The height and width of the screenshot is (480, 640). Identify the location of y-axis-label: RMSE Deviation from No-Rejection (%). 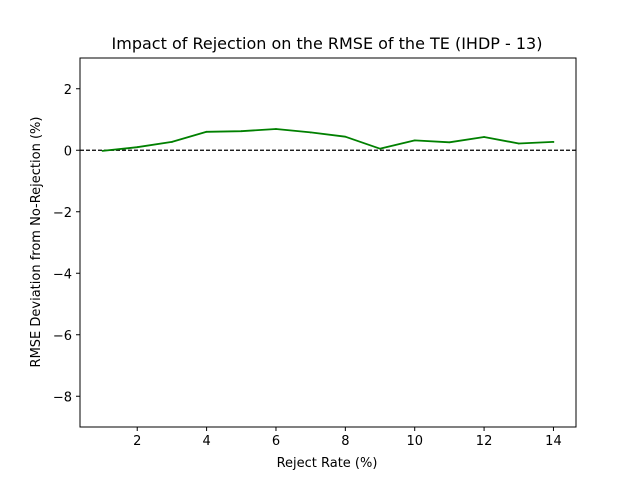
(36, 242).